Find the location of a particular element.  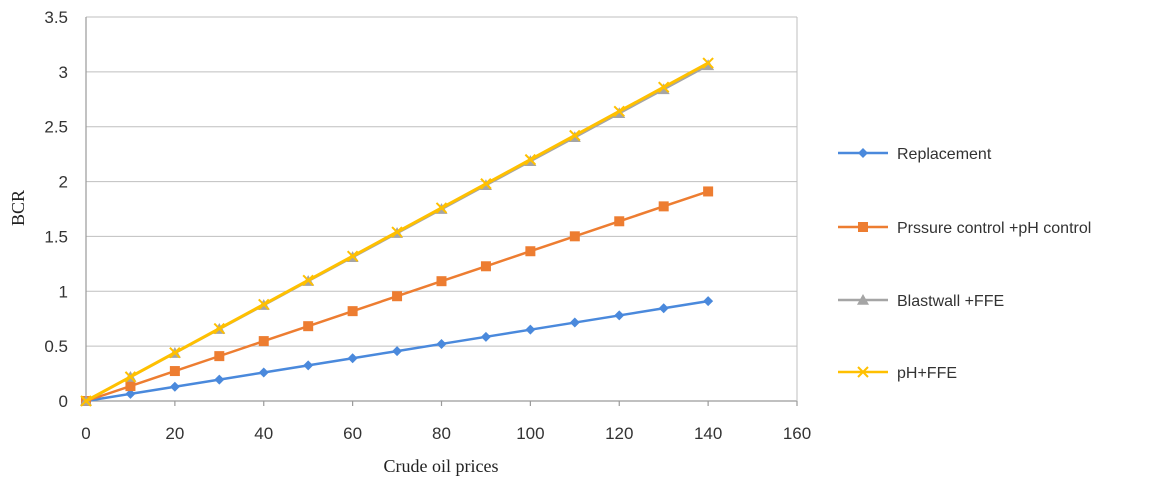

x-tick-label-4: 80 is located at coordinates (441, 433).